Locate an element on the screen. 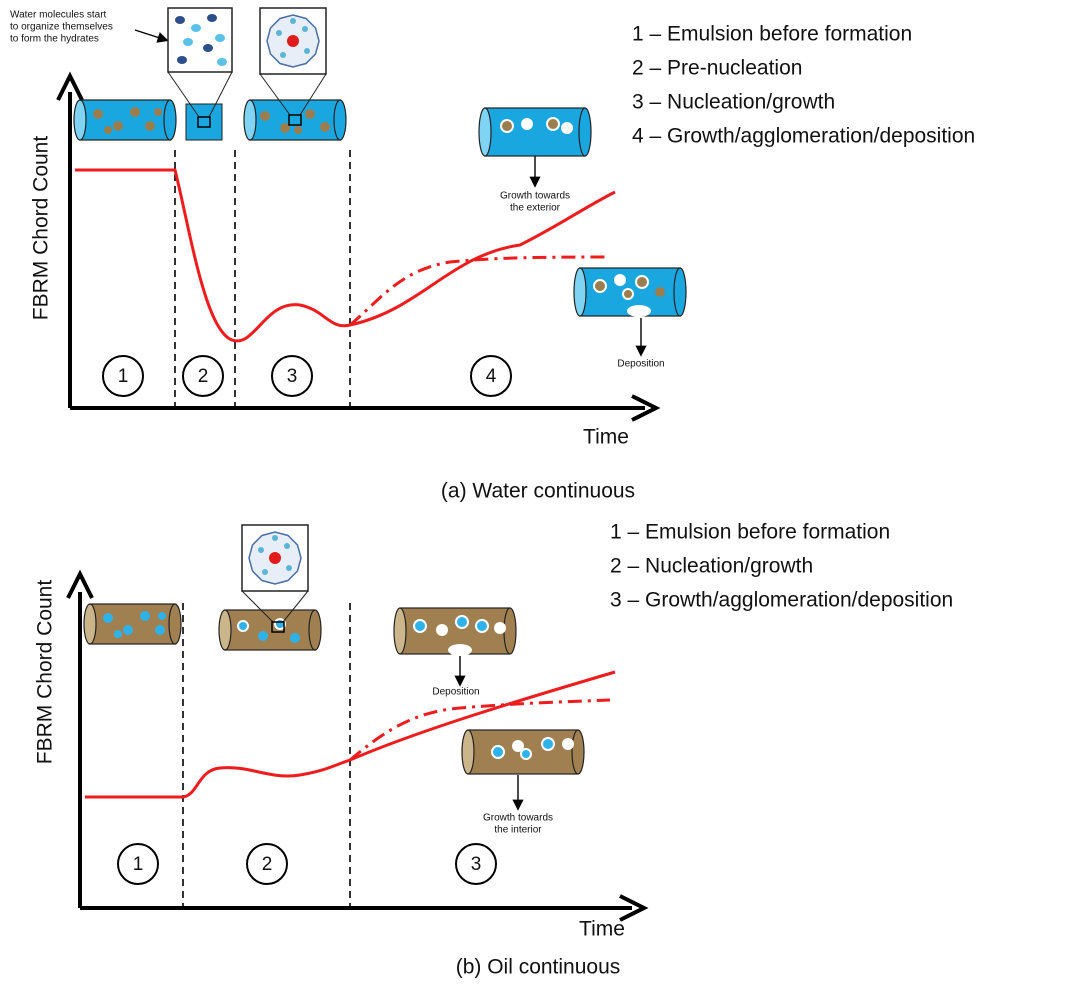 The width and height of the screenshot is (1077, 996). deposition-note: Deposition is located at coordinates (640, 364).